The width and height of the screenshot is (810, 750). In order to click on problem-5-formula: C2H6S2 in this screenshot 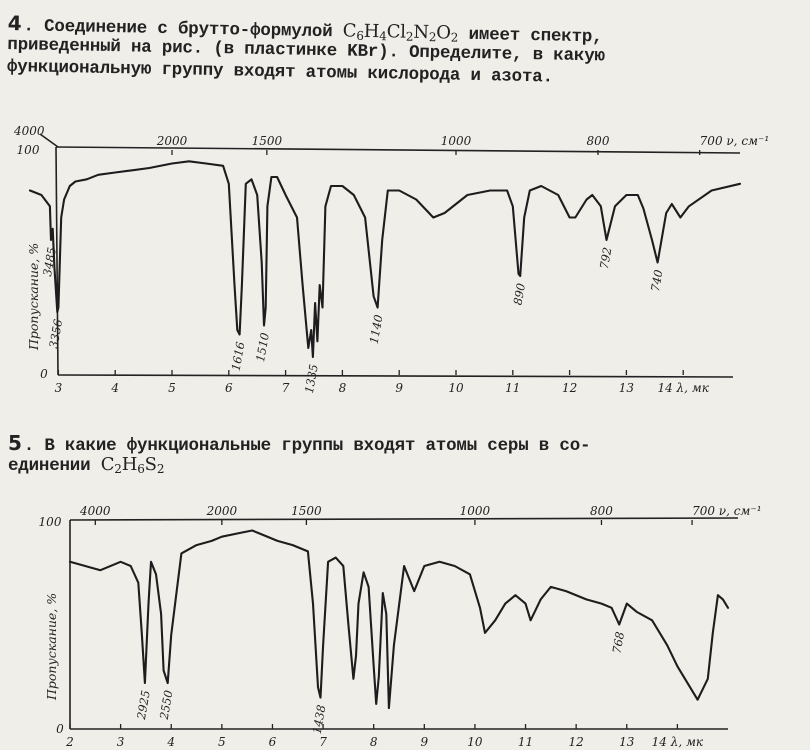, I will do `click(132, 465)`.